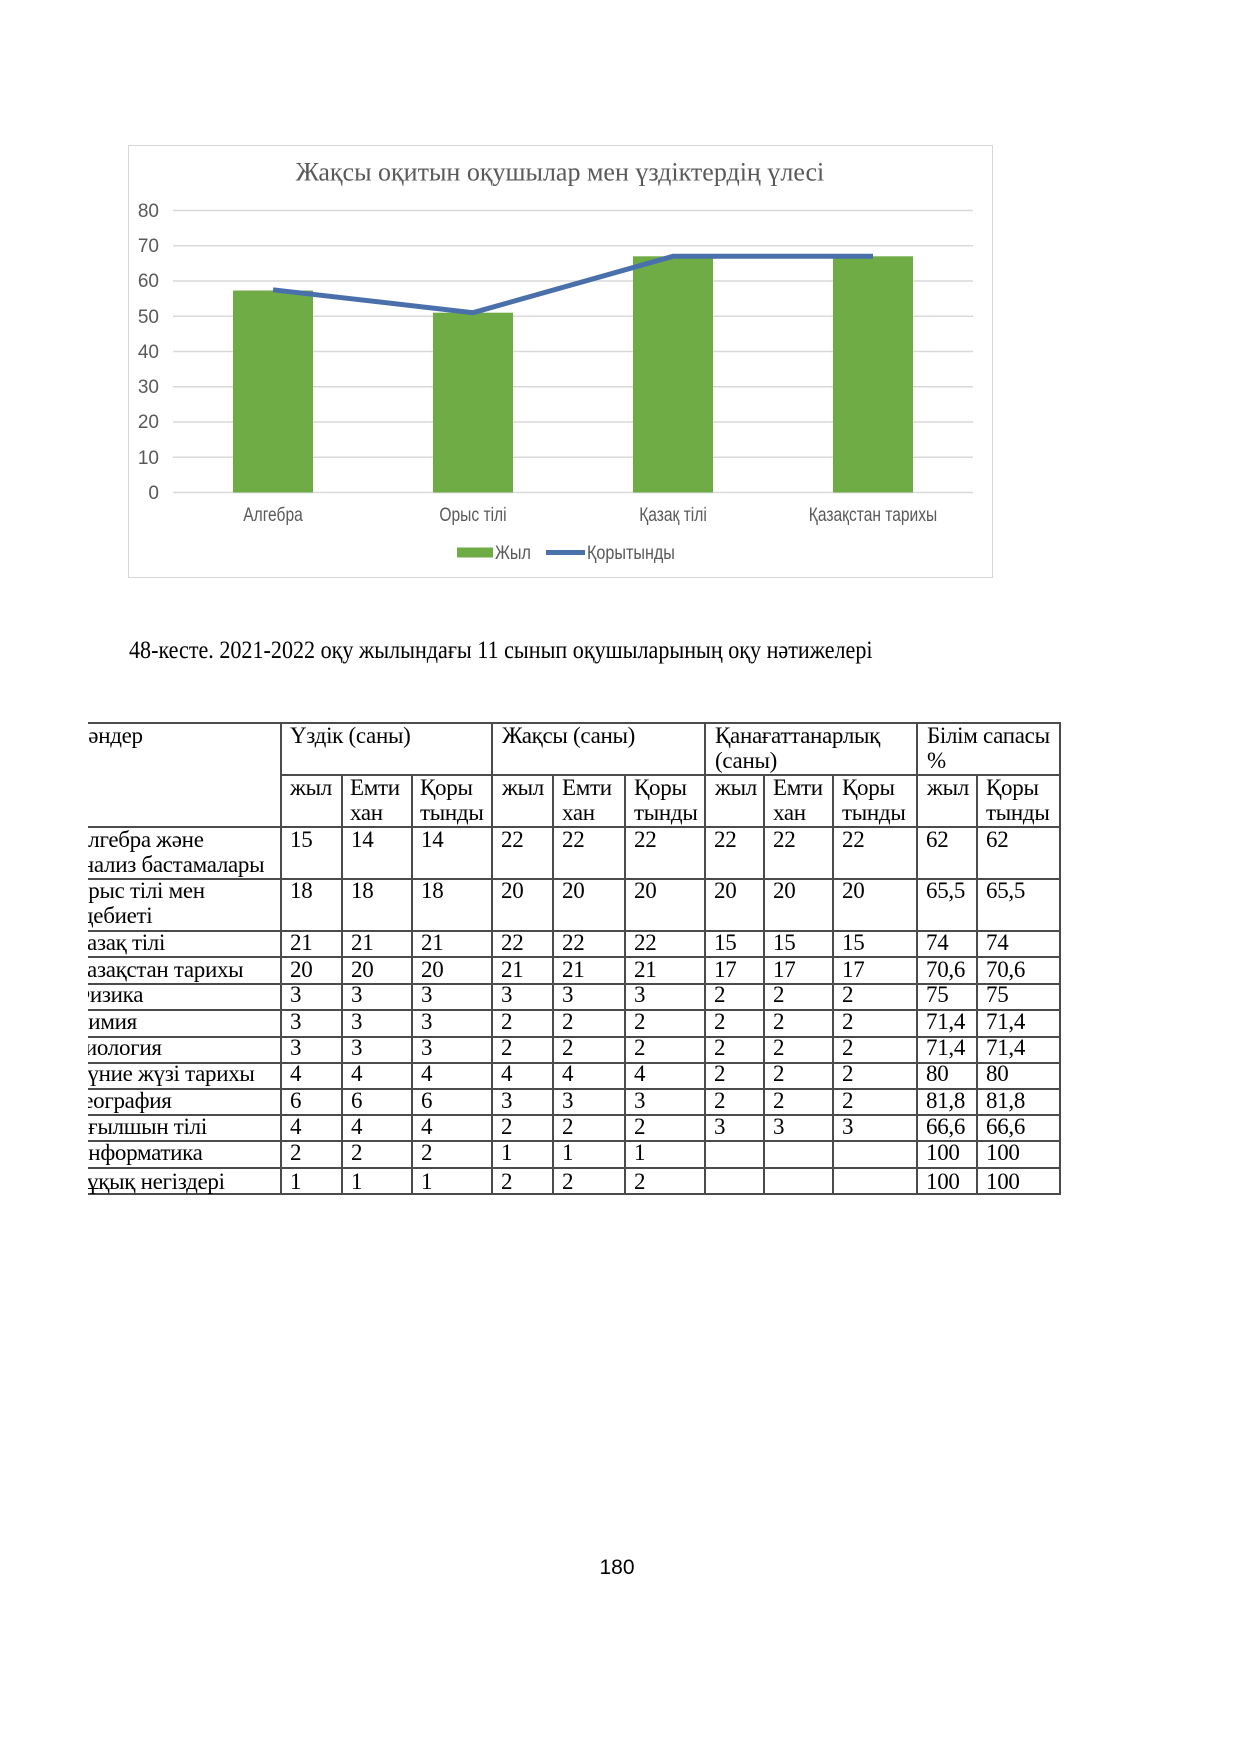 The image size is (1241, 1754). I want to click on svg-text: 30, so click(148, 387).